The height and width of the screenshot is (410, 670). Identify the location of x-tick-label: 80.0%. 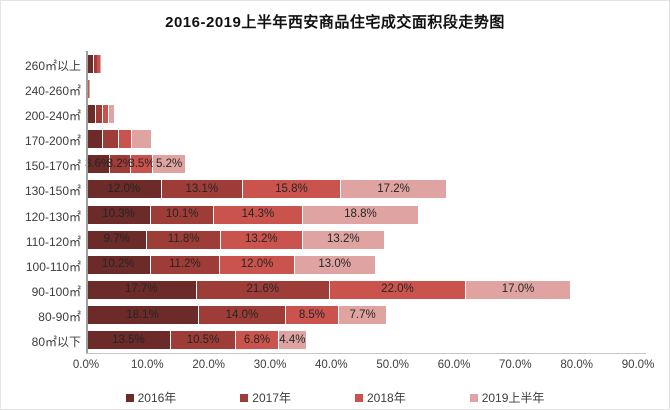
(576, 365).